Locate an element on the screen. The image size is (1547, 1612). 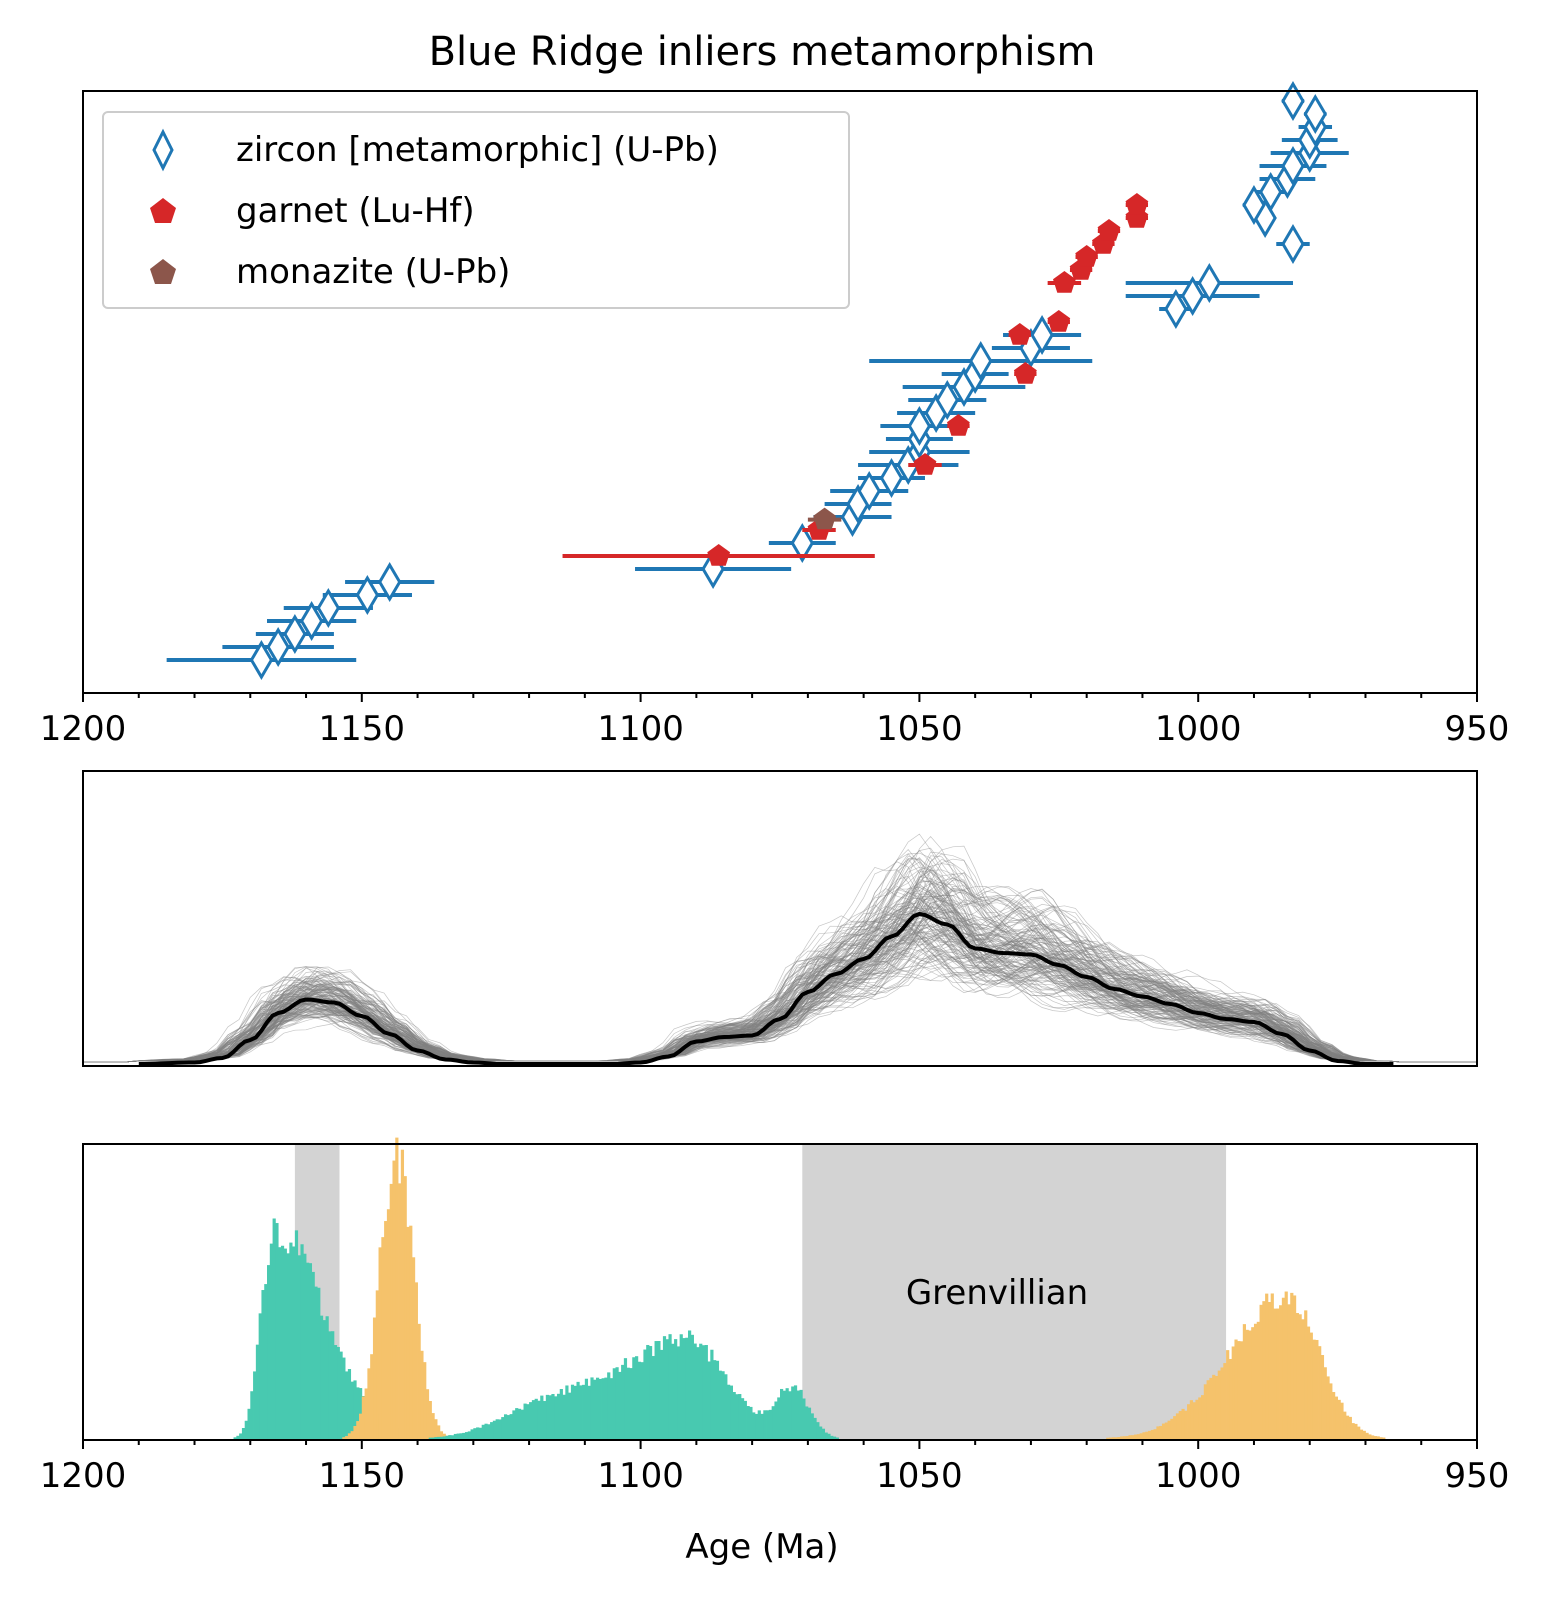
x-tick-label: 1050 is located at coordinates (919, 1476).